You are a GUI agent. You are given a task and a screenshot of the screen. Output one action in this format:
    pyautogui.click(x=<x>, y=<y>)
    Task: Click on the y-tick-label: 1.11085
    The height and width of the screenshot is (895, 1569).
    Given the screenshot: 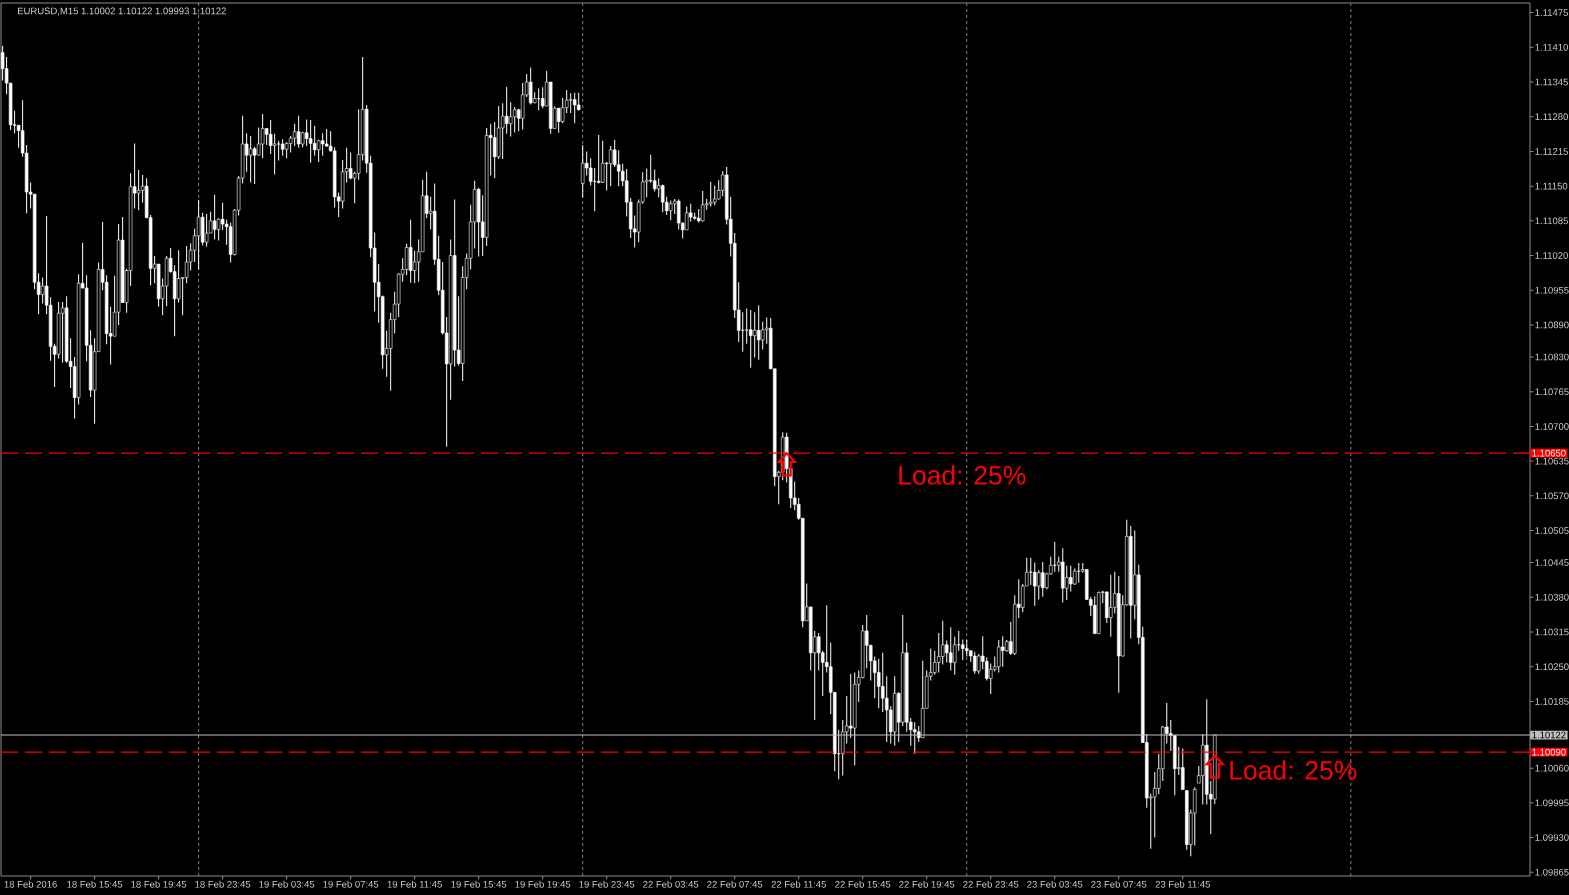 What is the action you would take?
    pyautogui.click(x=1551, y=221)
    